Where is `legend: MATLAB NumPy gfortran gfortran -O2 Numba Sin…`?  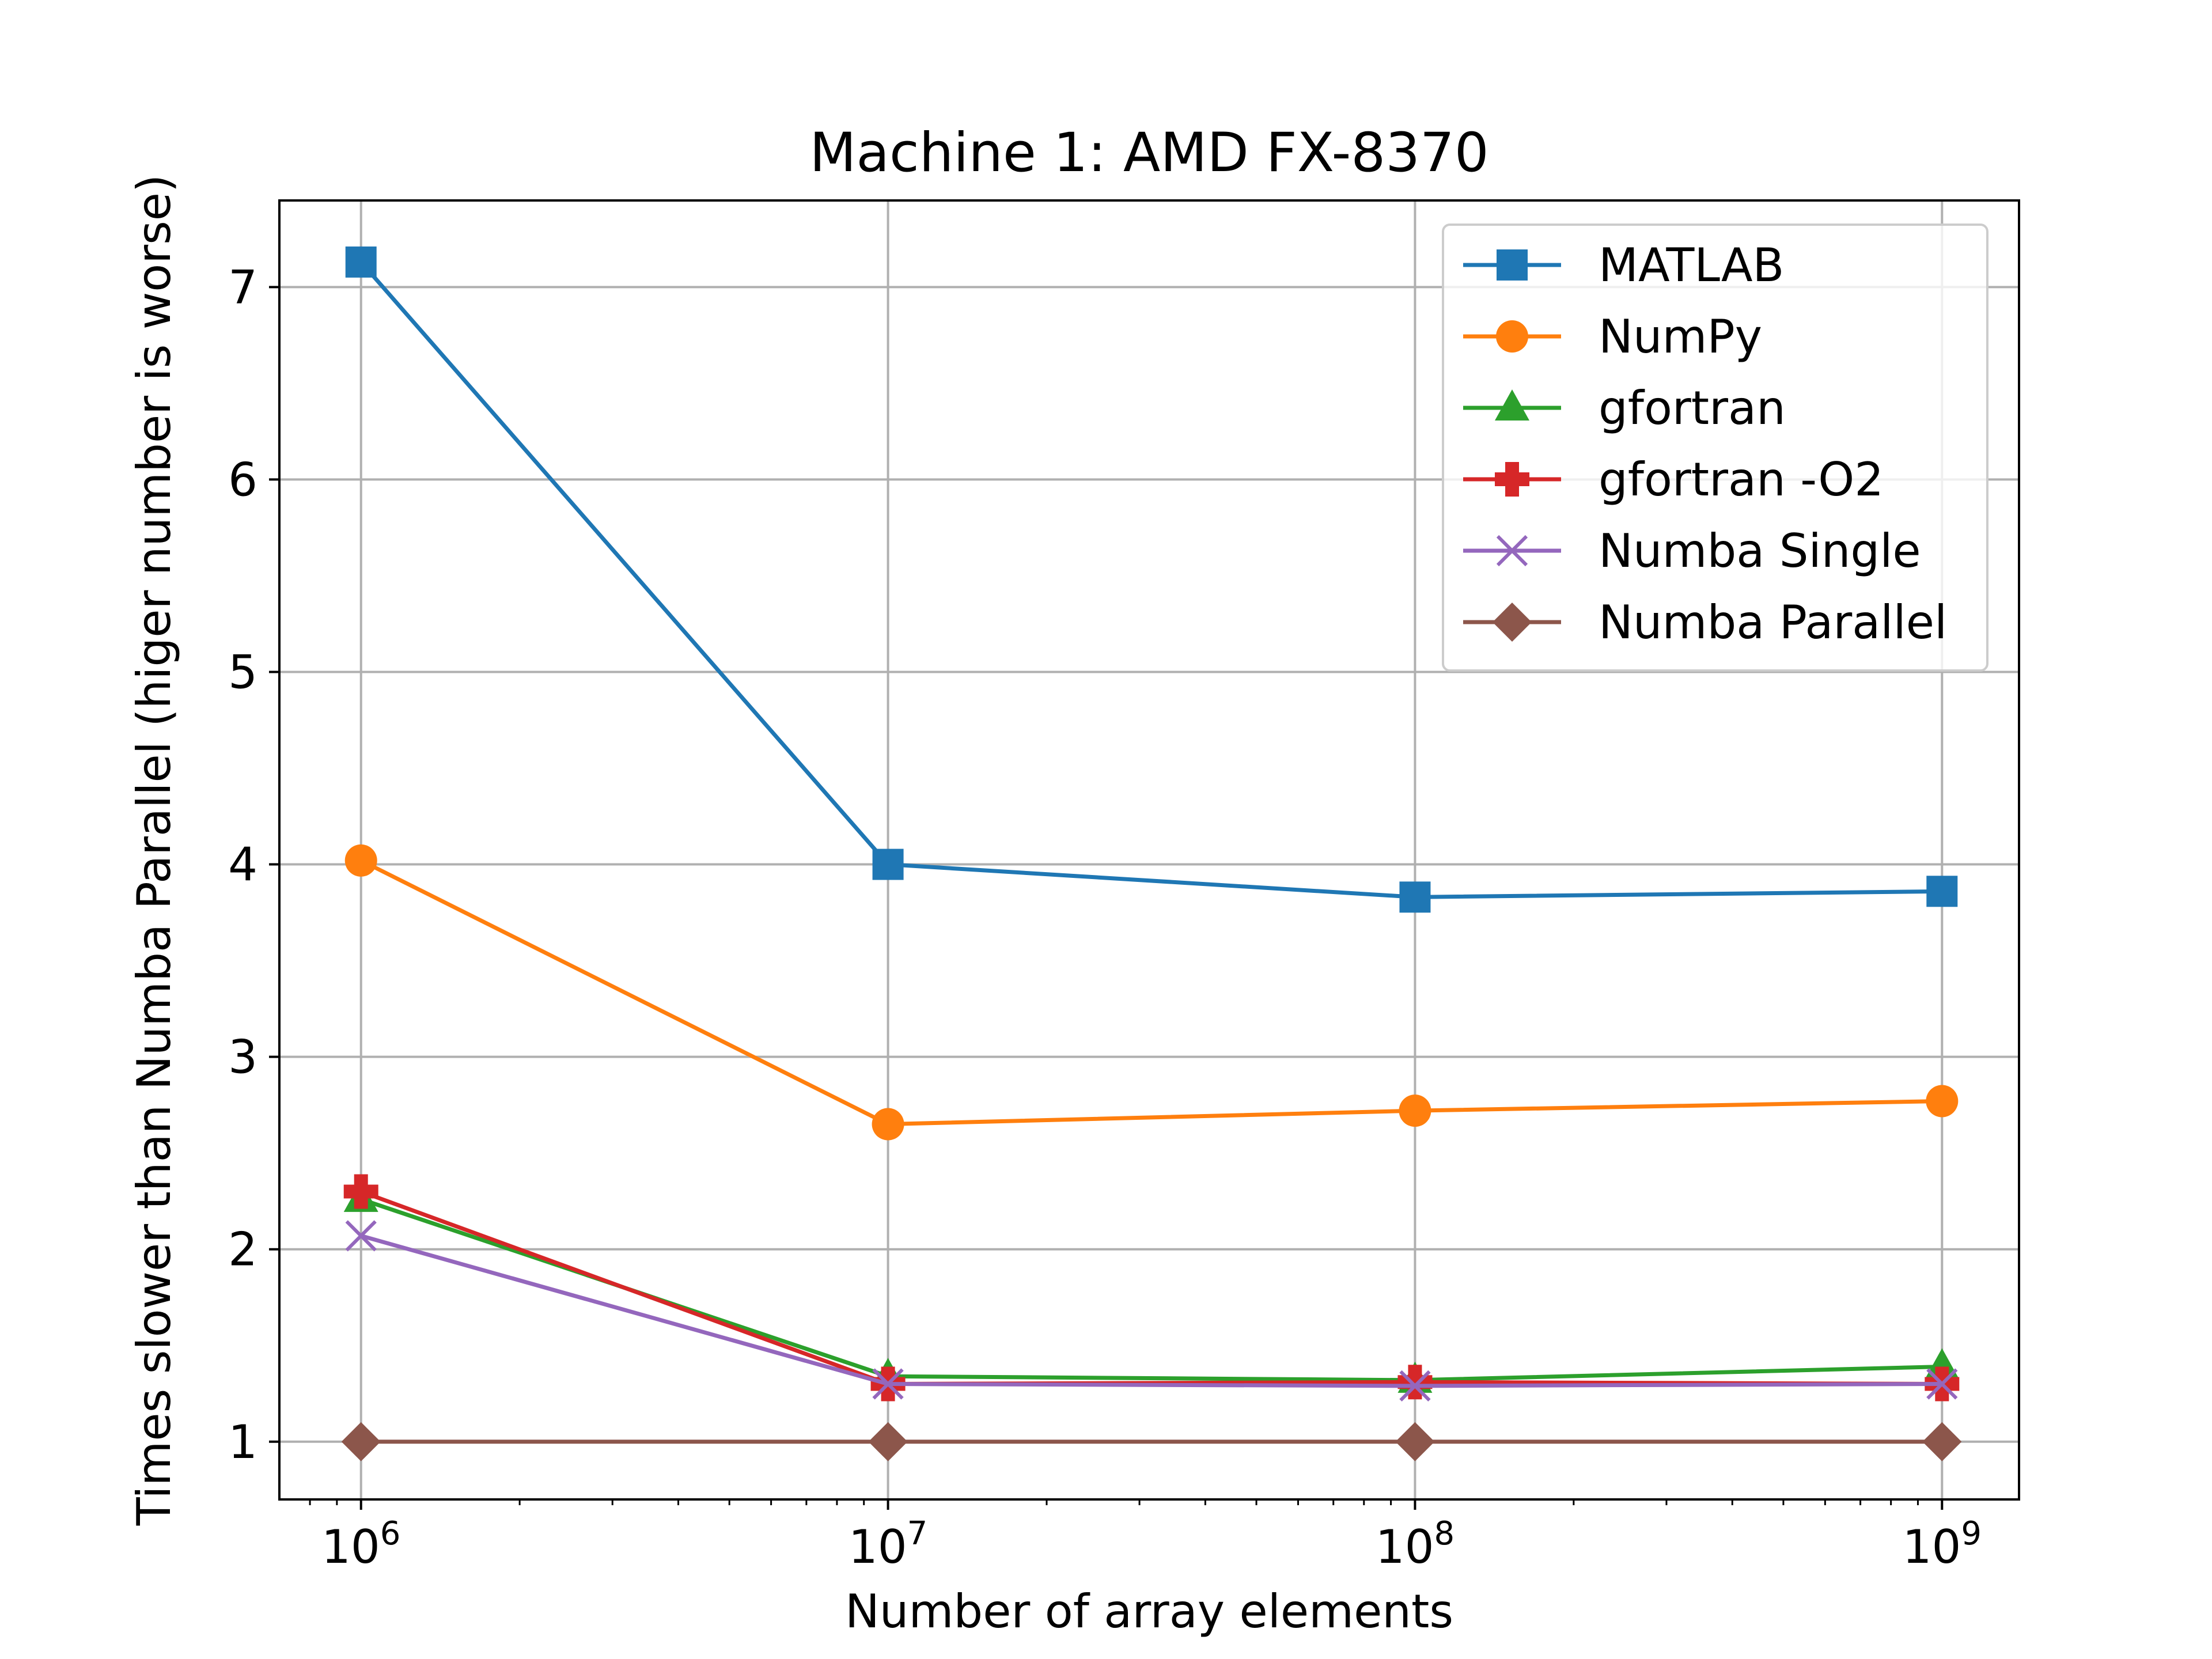
legend: MATLAB NumPy gfortran gfortran -O2 Numba Sin… is located at coordinates (1715, 448).